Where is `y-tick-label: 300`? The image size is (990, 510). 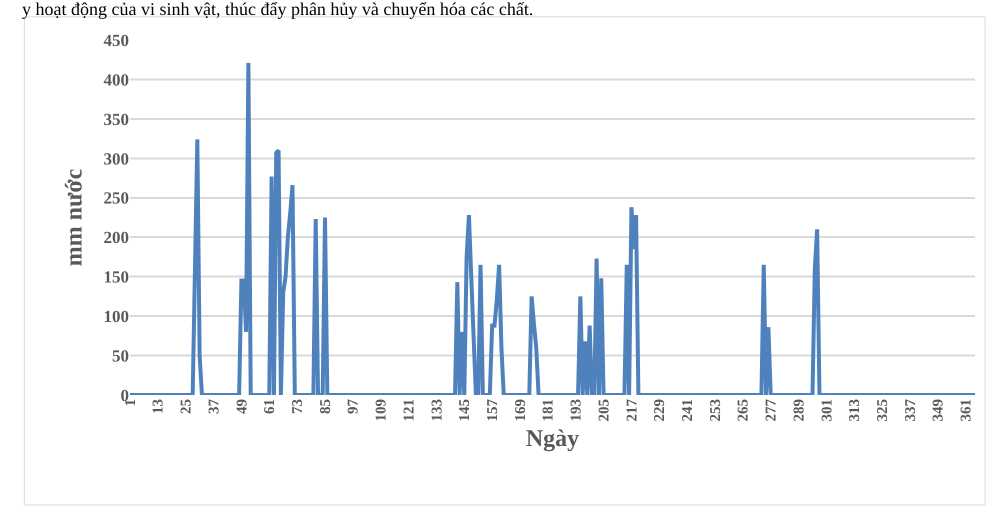 y-tick-label: 300 is located at coordinates (116, 158).